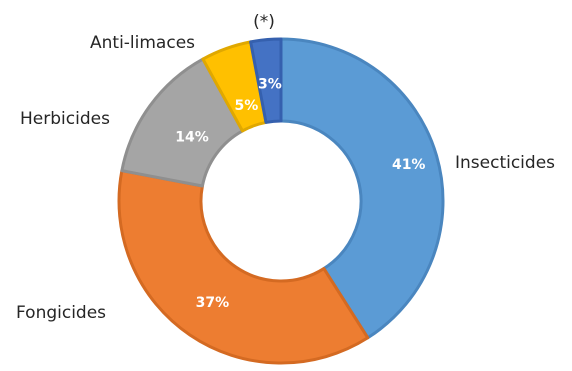 The image size is (572, 371). I want to click on category-label-other: (*), so click(264, 22).